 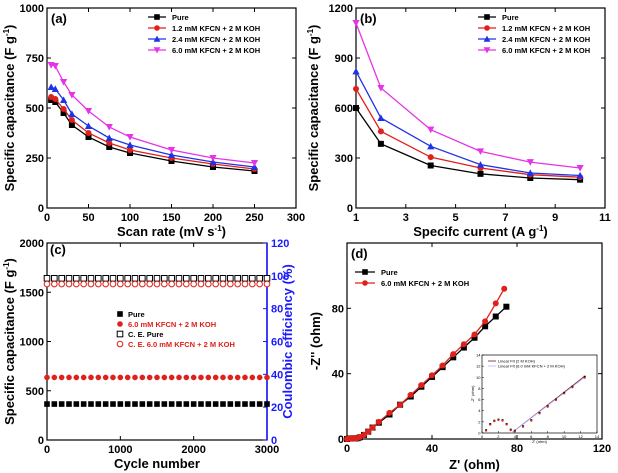 I want to click on y-tick-label: 2000, so click(x=32, y=244).